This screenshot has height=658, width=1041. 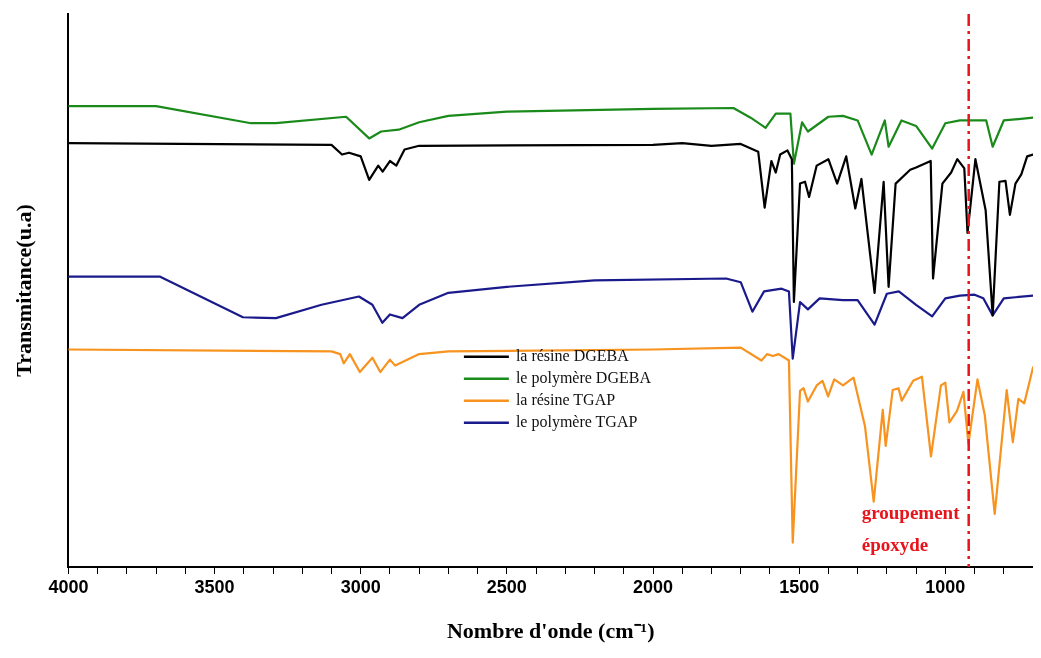 What do you see at coordinates (653, 586) in the screenshot?
I see `x-tick-label: 2000` at bounding box center [653, 586].